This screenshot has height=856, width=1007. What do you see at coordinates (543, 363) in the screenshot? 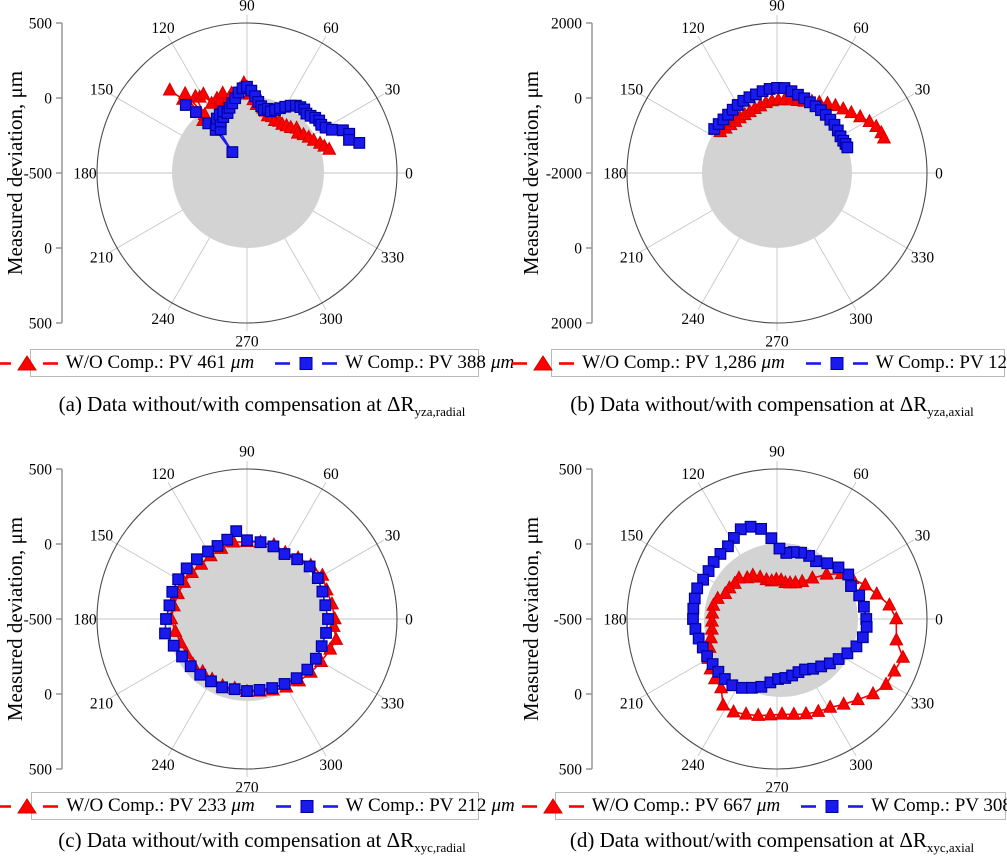
I see `legend-marker-red-triangle-icon` at bounding box center [543, 363].